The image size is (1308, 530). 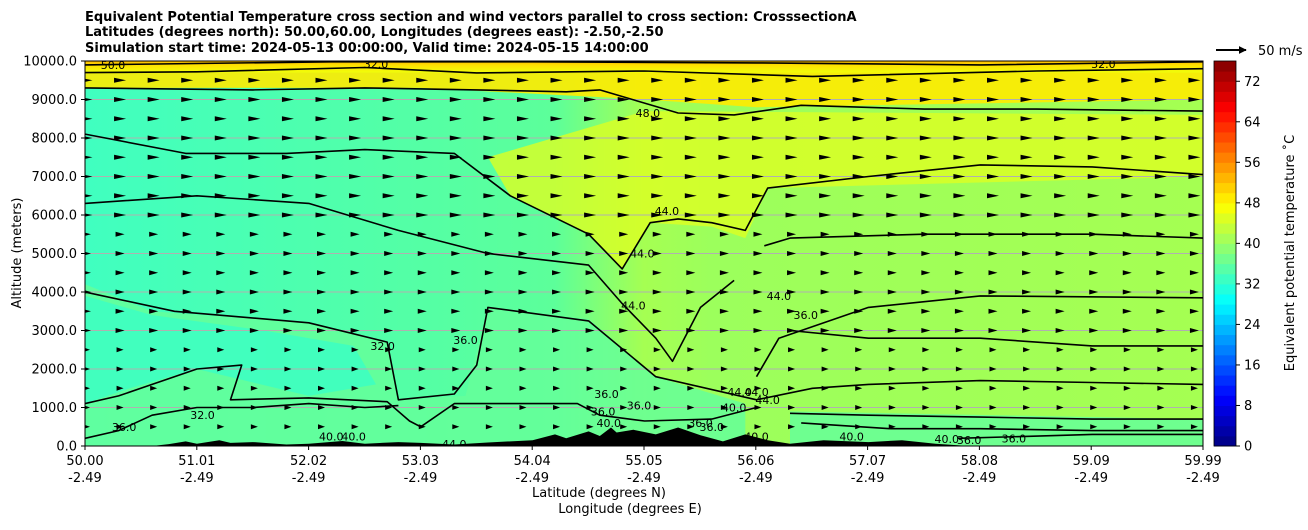 What do you see at coordinates (55, 139) in the screenshot?
I see `y-tick-label: 8000.0` at bounding box center [55, 139].